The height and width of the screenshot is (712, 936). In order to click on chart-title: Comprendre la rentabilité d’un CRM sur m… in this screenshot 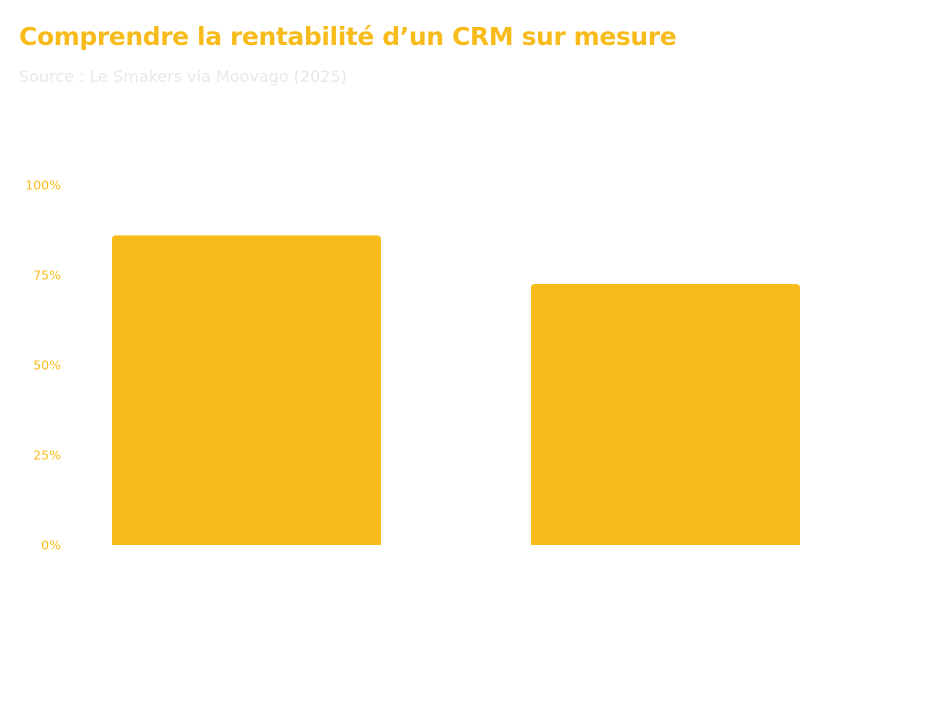, I will do `click(348, 36)`.